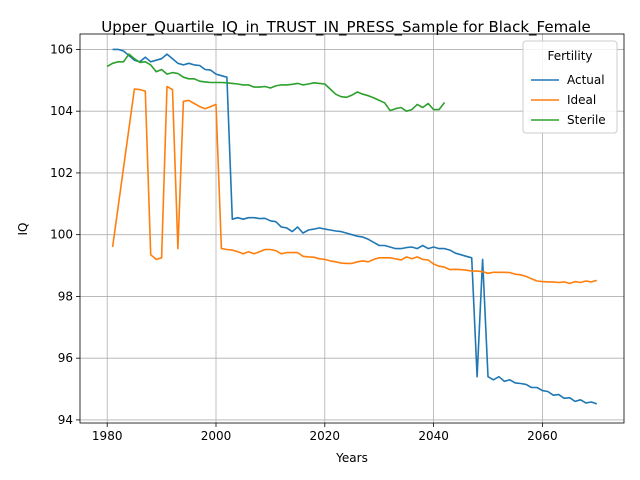 This screenshot has height=480, width=640. What do you see at coordinates (61, 173) in the screenshot?
I see `y-tick-label: 102` at bounding box center [61, 173].